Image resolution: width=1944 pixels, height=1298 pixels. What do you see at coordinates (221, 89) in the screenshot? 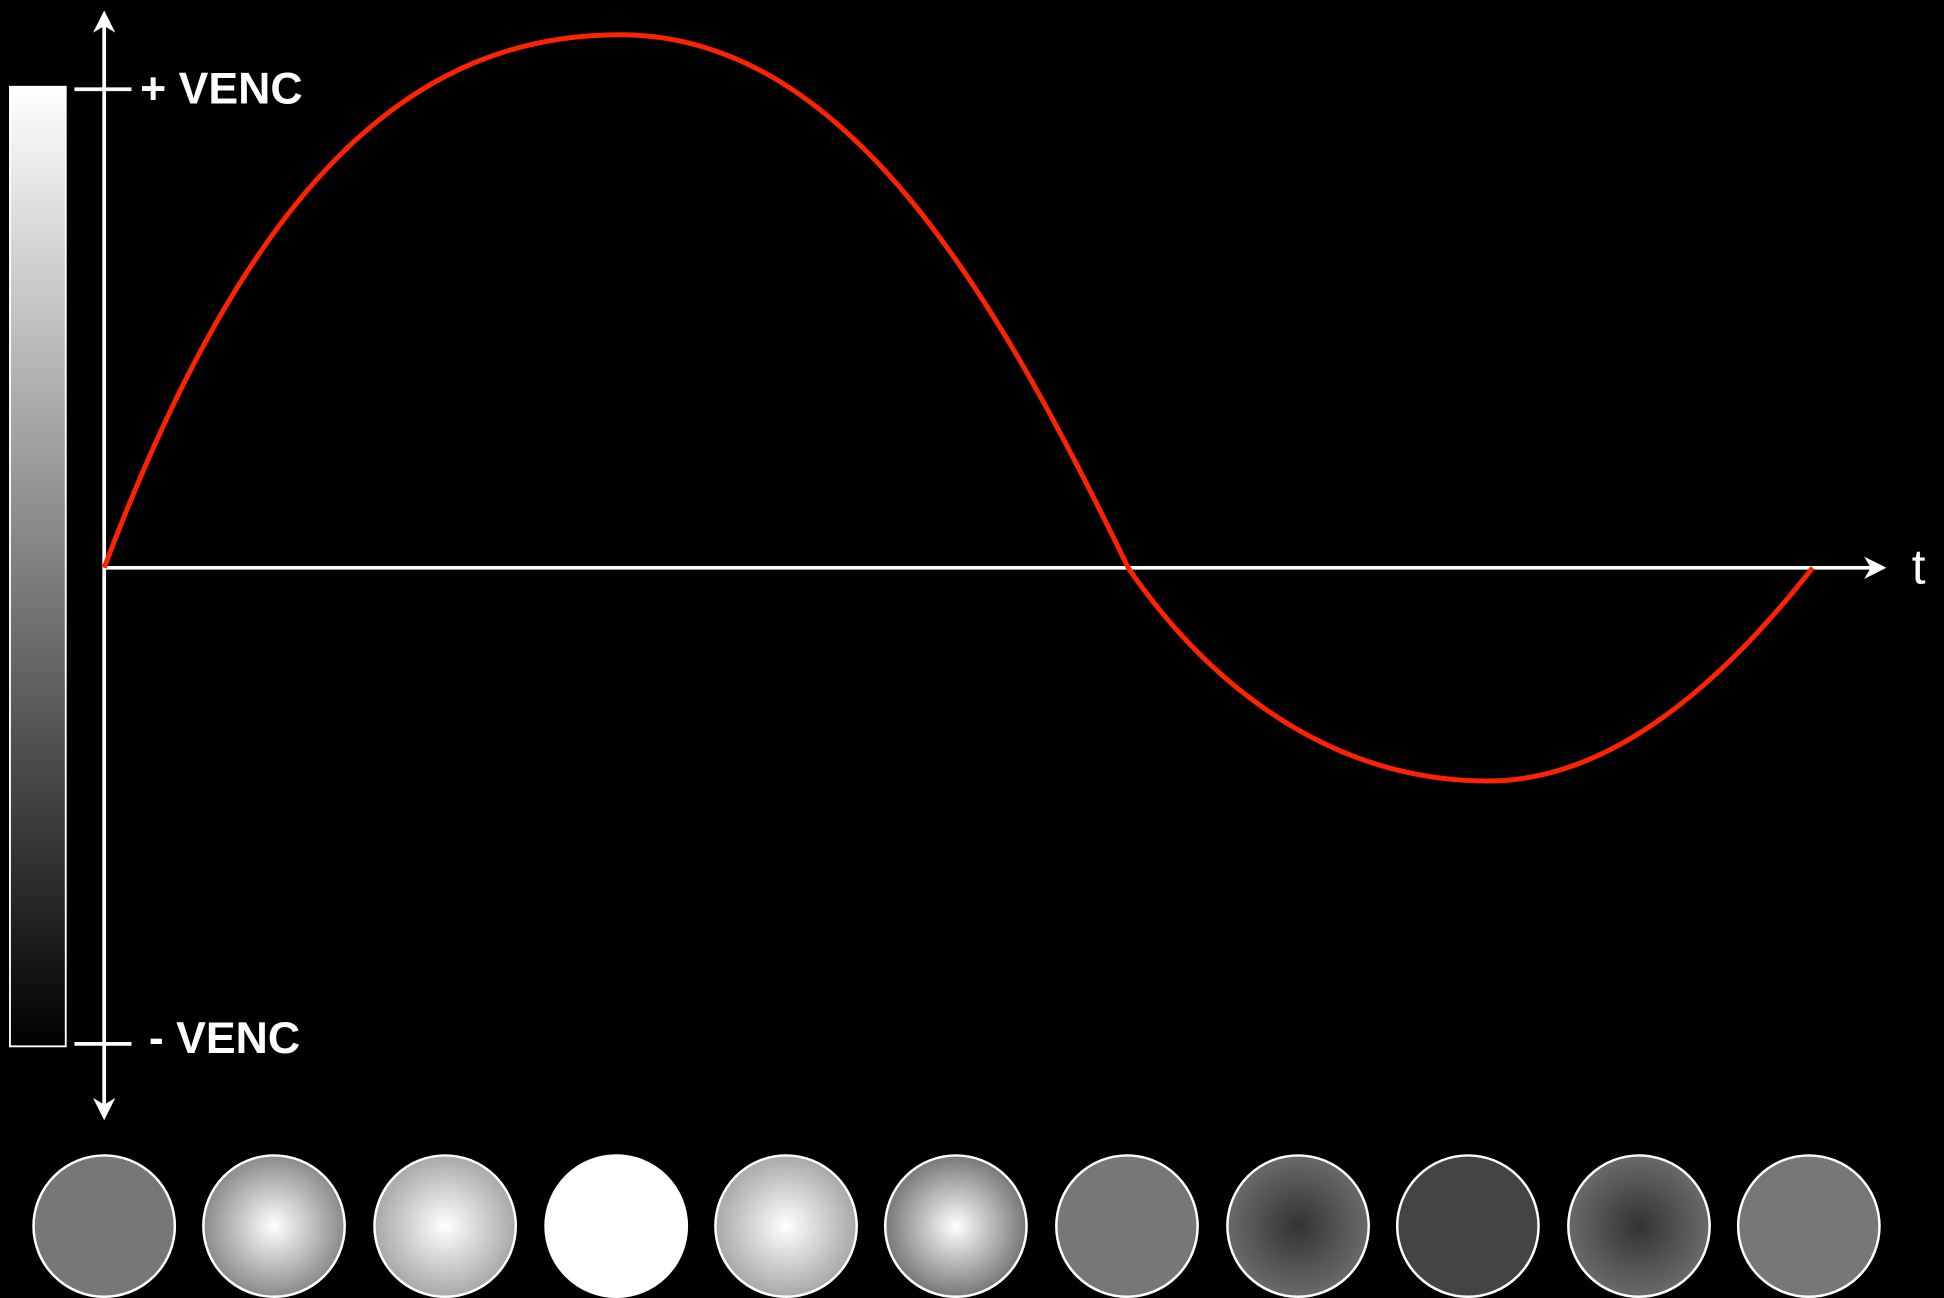
I see `positive-venc-label: + VENC` at bounding box center [221, 89].